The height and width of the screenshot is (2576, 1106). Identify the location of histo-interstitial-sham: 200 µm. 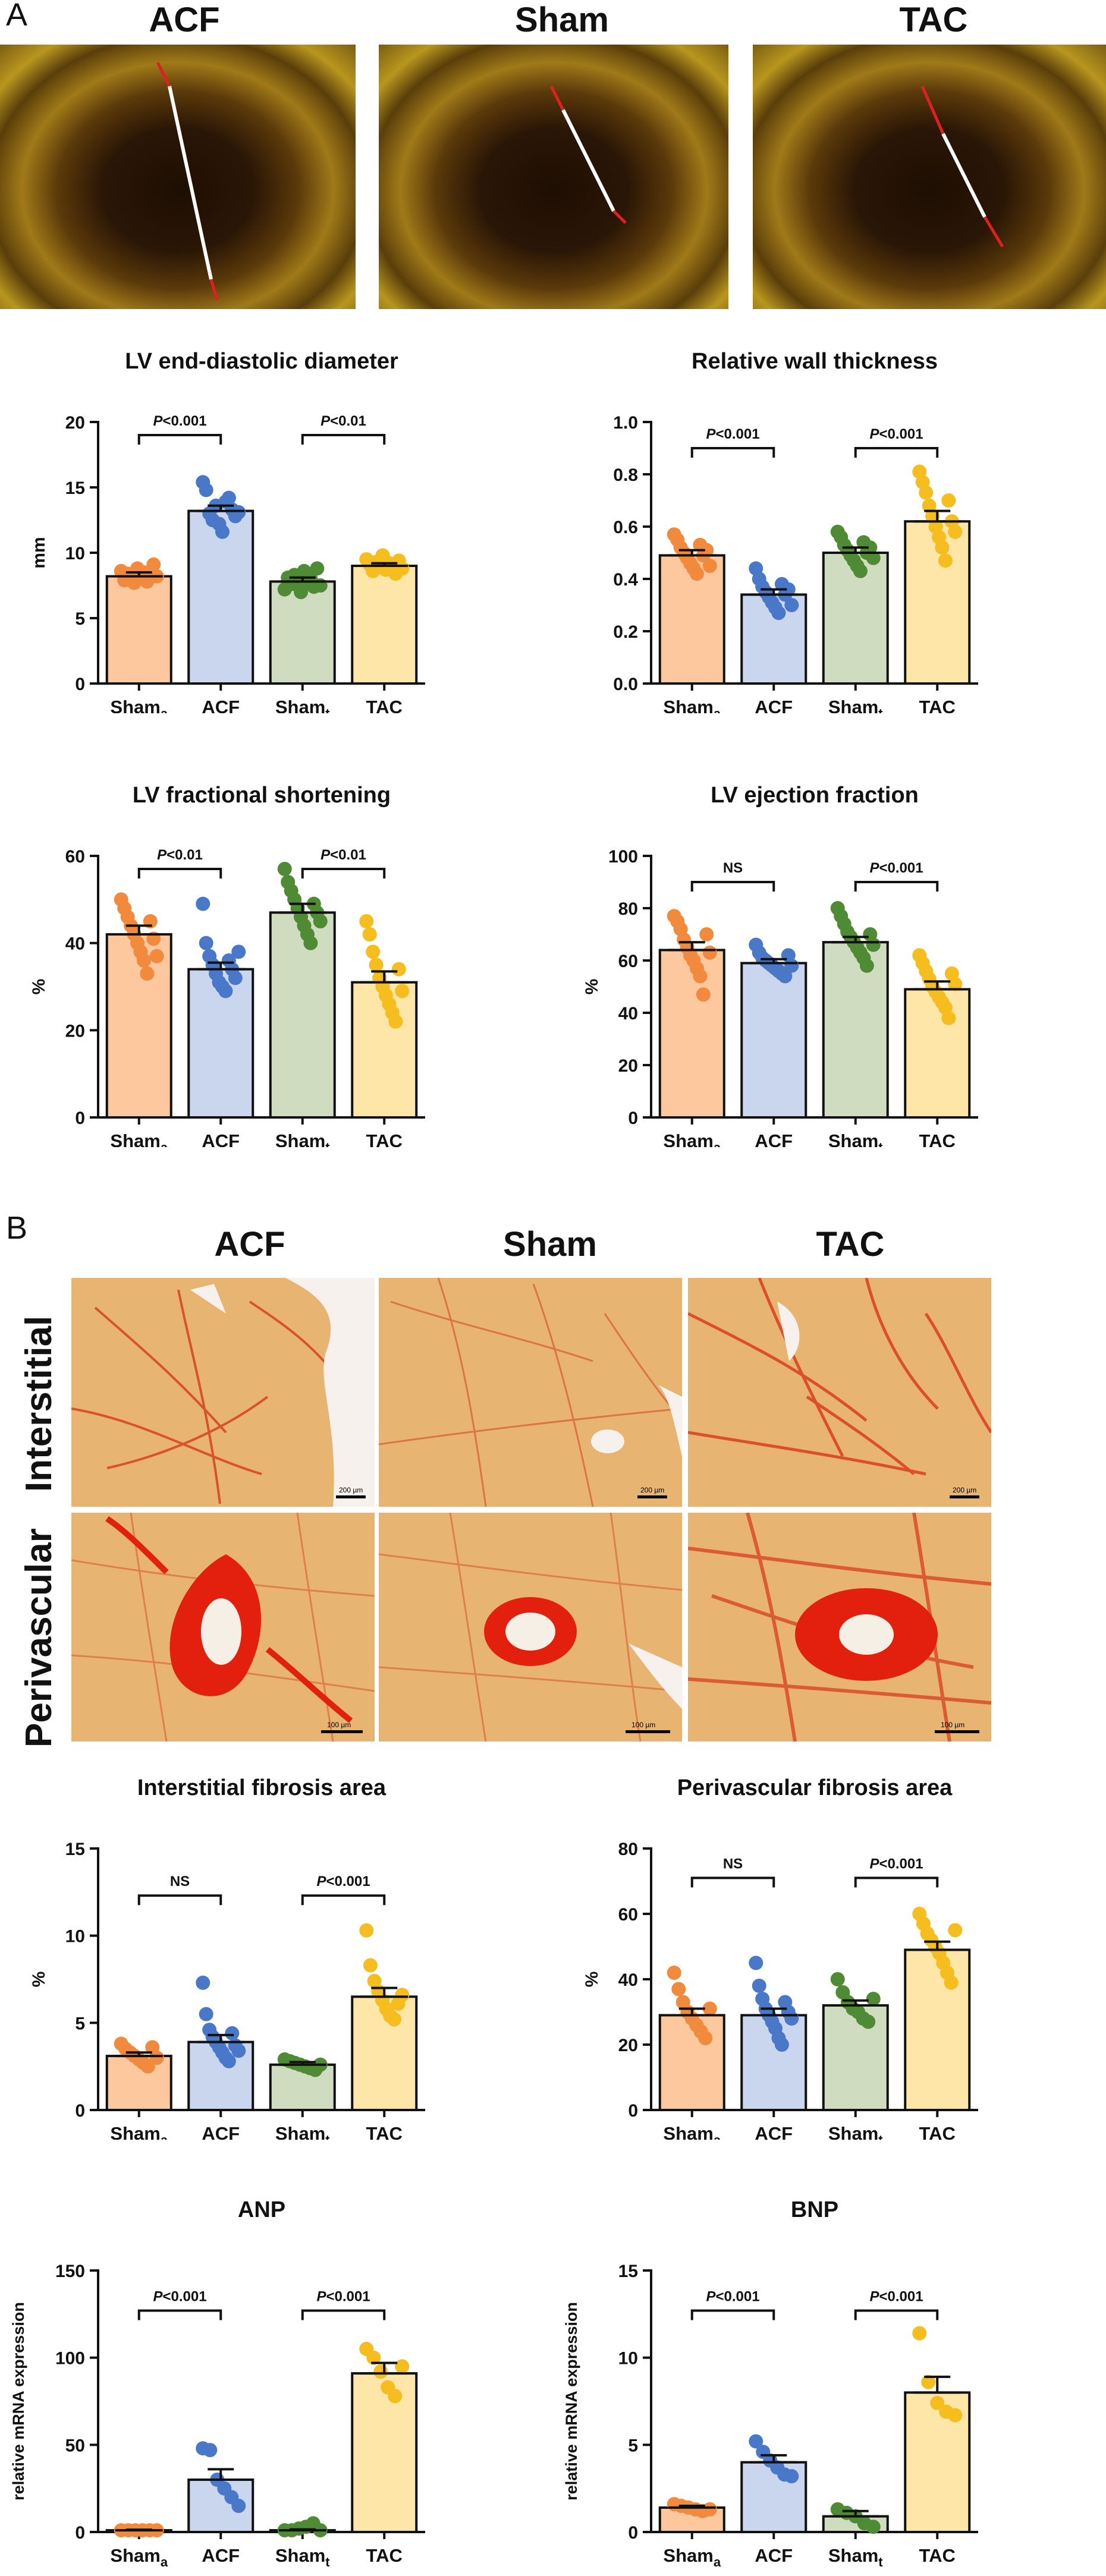
(530, 1392).